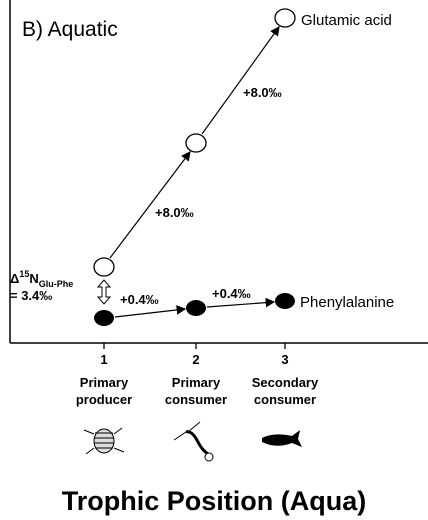  Describe the element at coordinates (195, 359) in the screenshot. I see `tick-label: 2` at that location.